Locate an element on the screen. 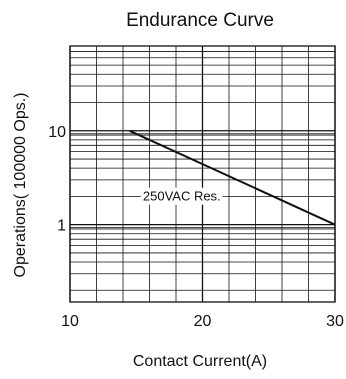 This screenshot has width=346, height=379. annotation-layer: 250VAC Res. is located at coordinates (181, 196).